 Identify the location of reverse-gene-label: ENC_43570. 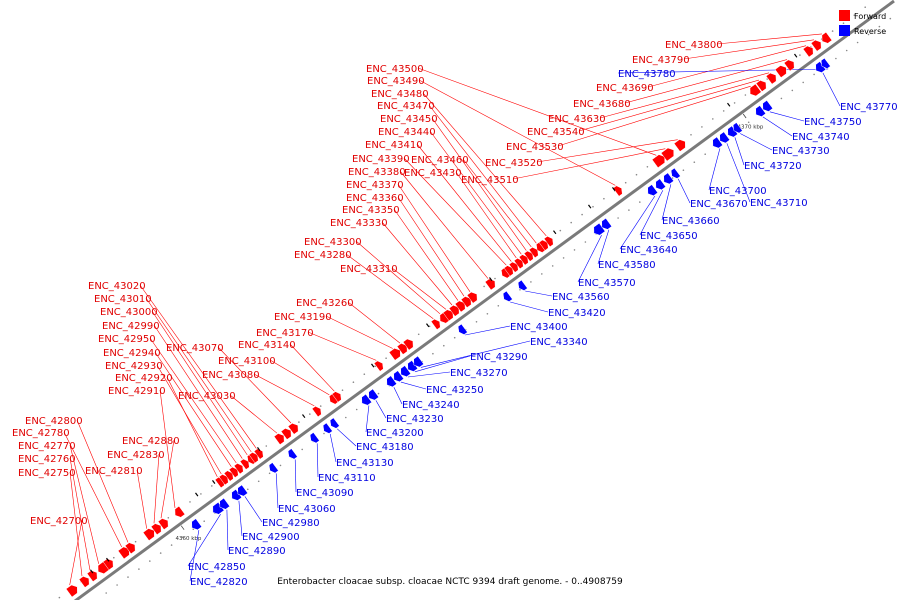
(607, 283).